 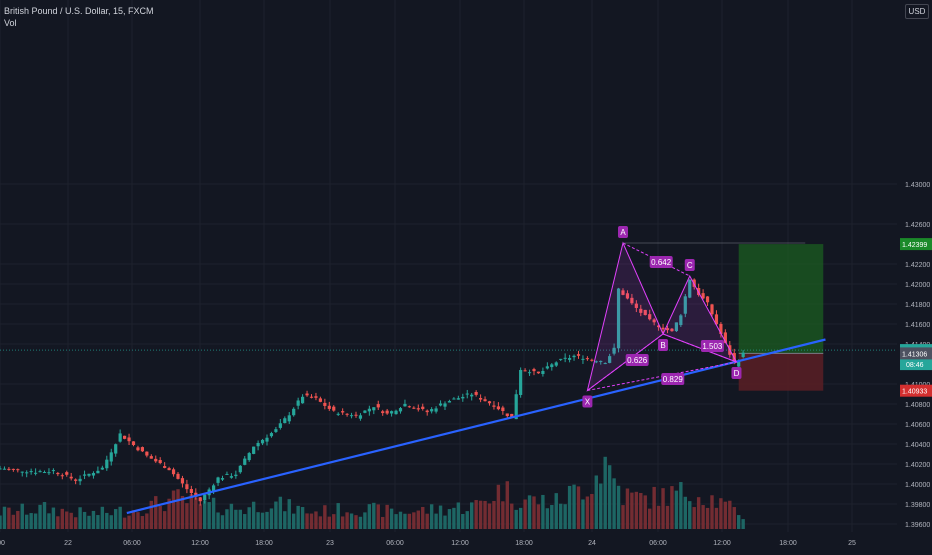 What do you see at coordinates (694, 317) in the screenshot?
I see `harmonic-pattern: X A B C D 0.642 0.626 0.829 1.503` at bounding box center [694, 317].